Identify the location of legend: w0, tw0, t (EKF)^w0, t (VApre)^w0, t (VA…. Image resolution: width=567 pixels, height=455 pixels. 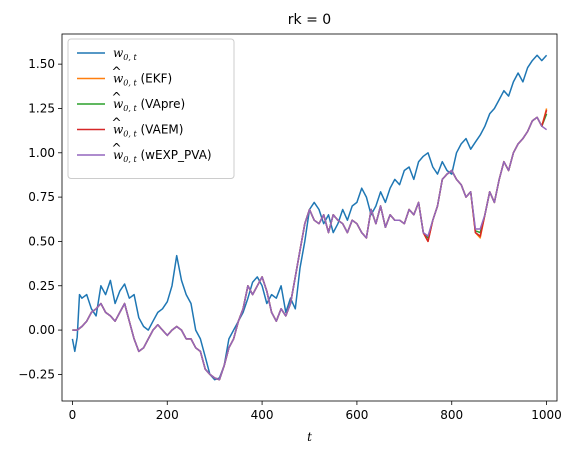
(151, 108).